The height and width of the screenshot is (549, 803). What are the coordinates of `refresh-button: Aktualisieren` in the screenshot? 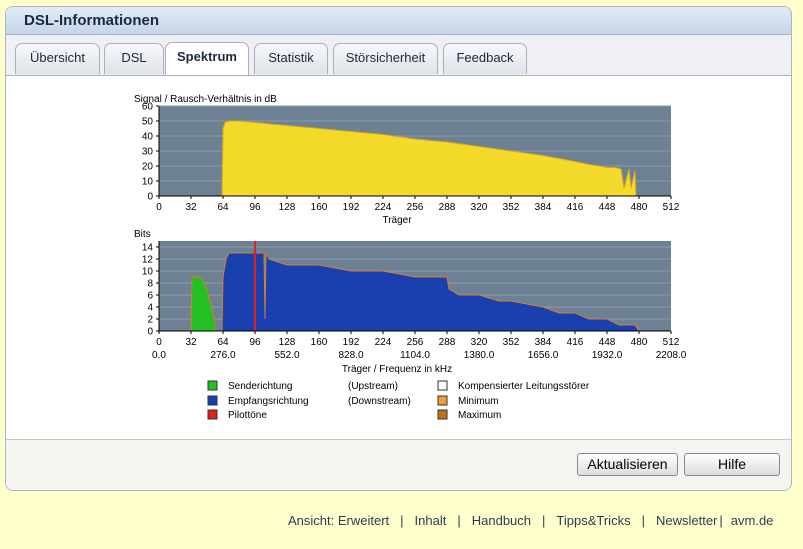 It's located at (627, 464).